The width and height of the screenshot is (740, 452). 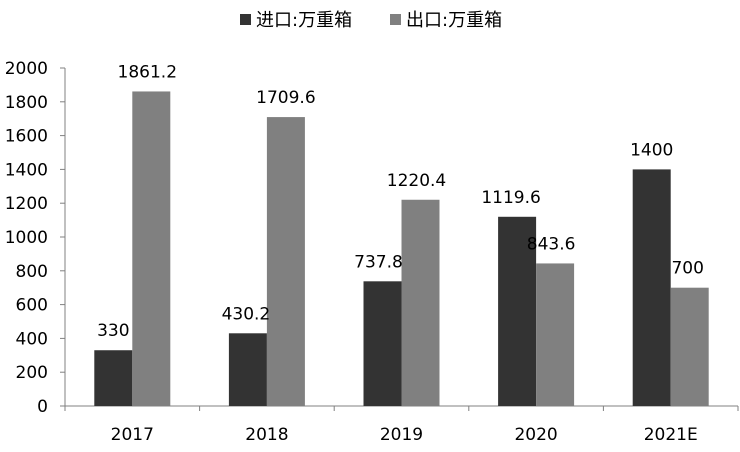 I want to click on x-tick-label: 2018, so click(x=266, y=435).